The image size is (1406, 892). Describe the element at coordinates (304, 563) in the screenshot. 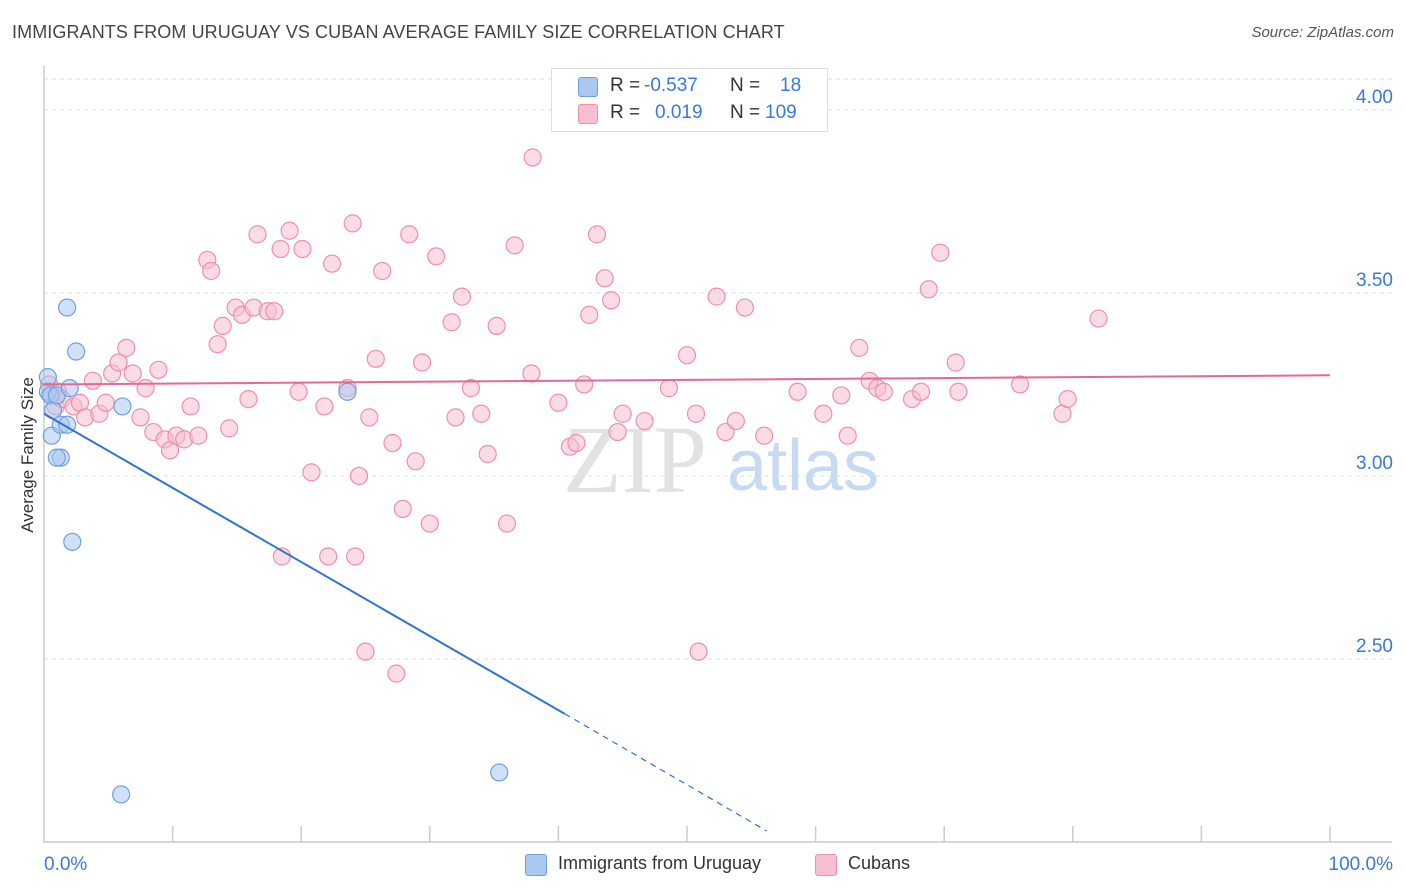

I see `uruguay-trend-line` at that location.